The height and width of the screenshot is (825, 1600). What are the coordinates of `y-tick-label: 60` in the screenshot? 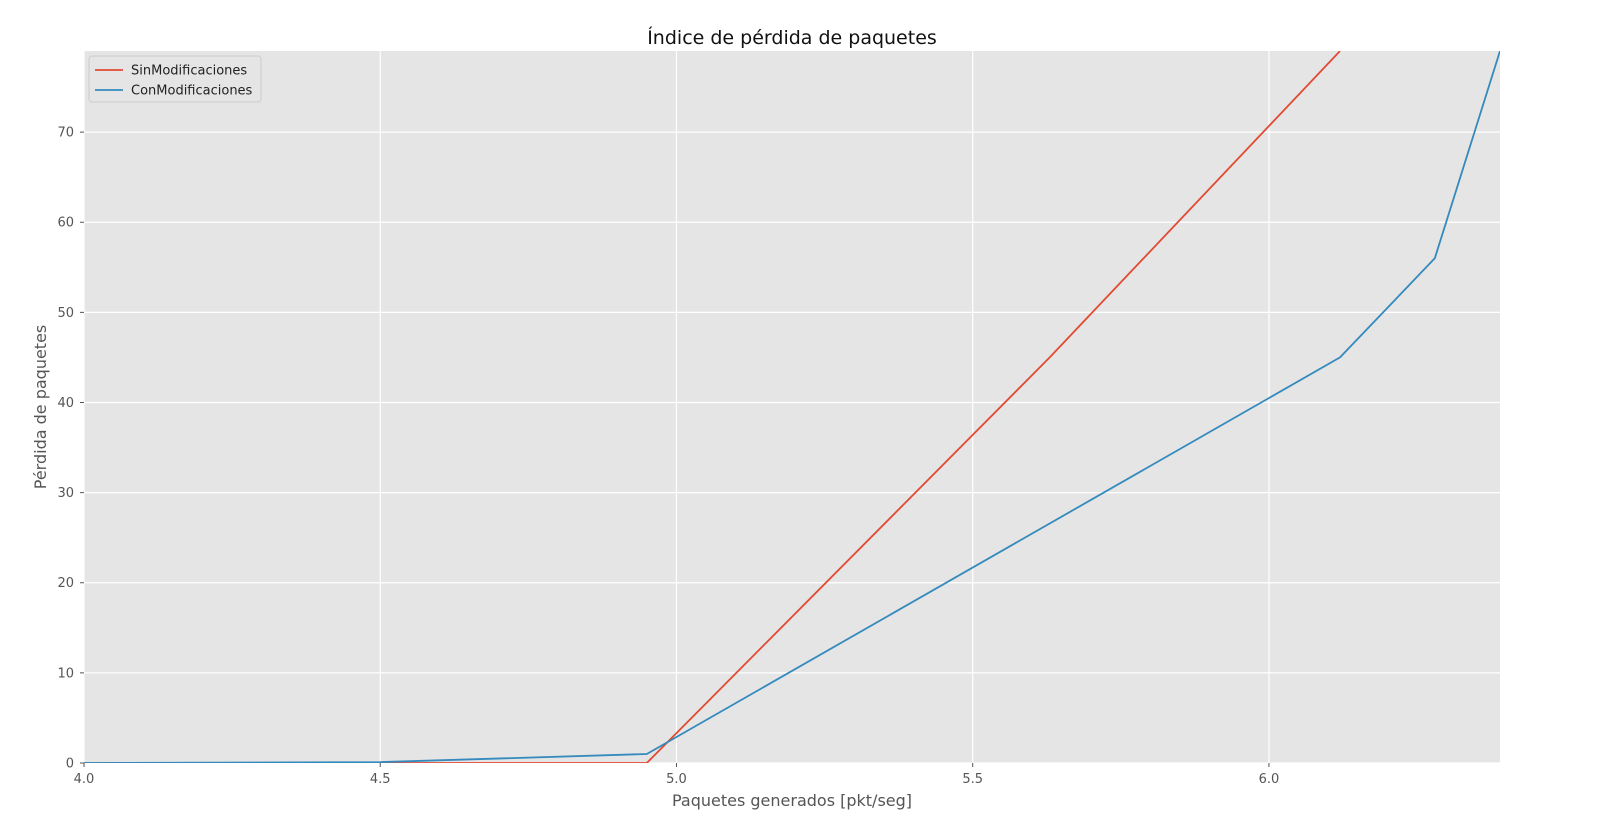 It's located at (65, 223).